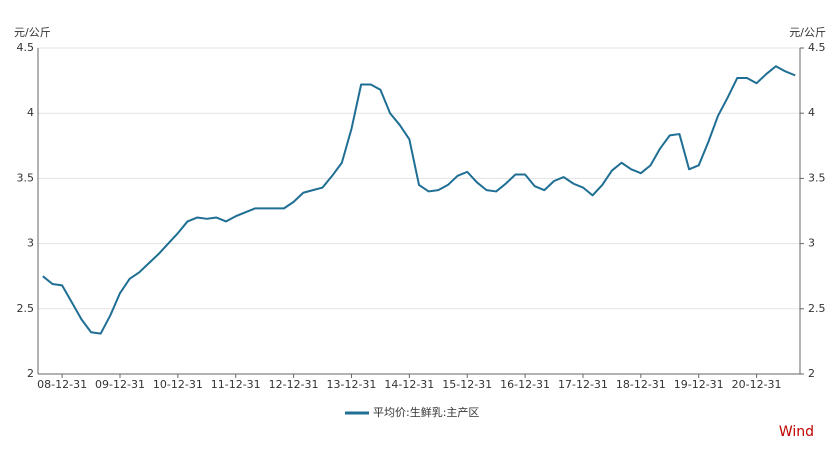  What do you see at coordinates (26, 177) in the screenshot?
I see `y-tick-label: 3.5` at bounding box center [26, 177].